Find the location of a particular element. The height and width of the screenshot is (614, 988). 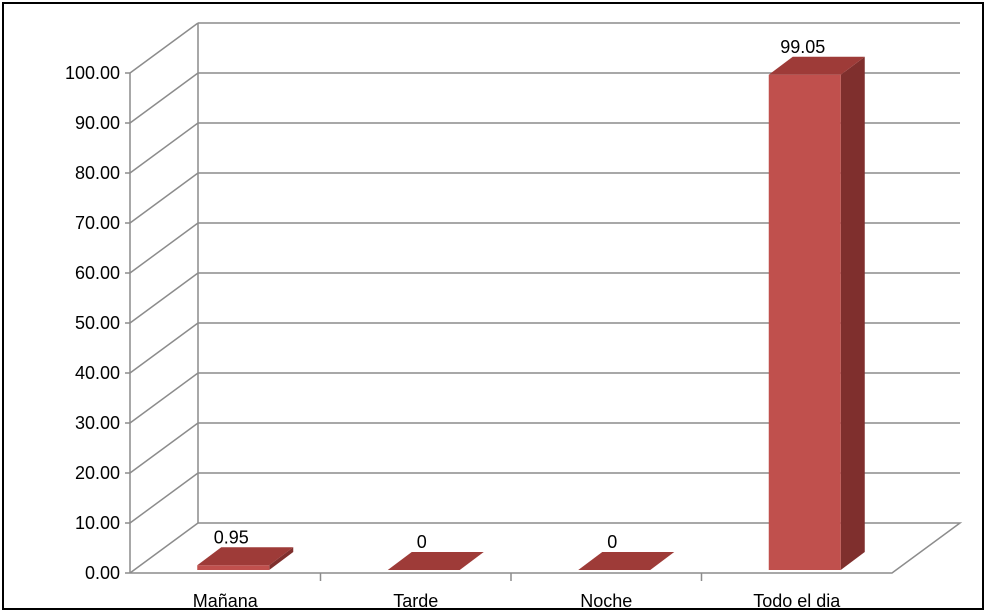

data-label: 0.95 is located at coordinates (231, 537).